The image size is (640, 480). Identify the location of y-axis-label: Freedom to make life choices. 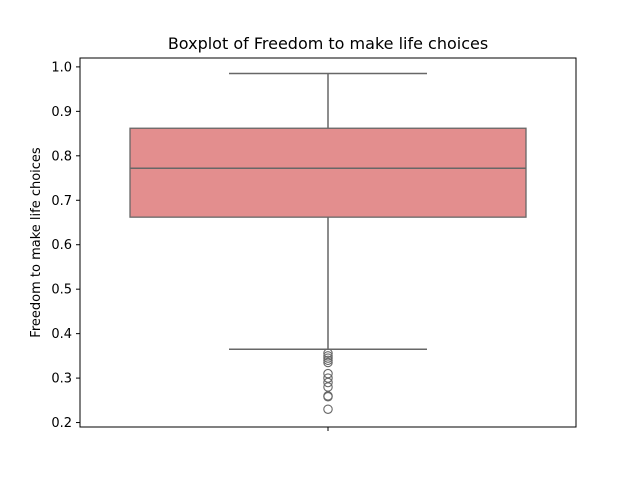
(36, 242).